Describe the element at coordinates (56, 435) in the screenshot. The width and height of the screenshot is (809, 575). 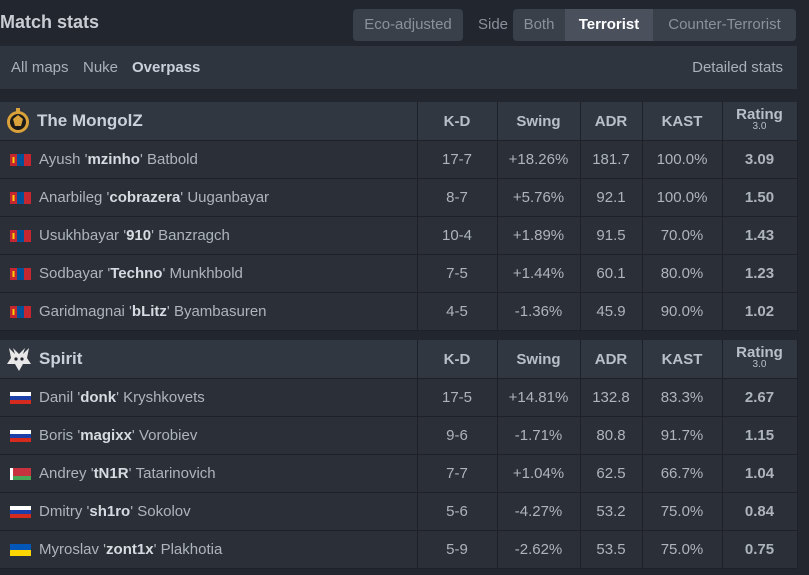
I see `player-first-name: Boris` at that location.